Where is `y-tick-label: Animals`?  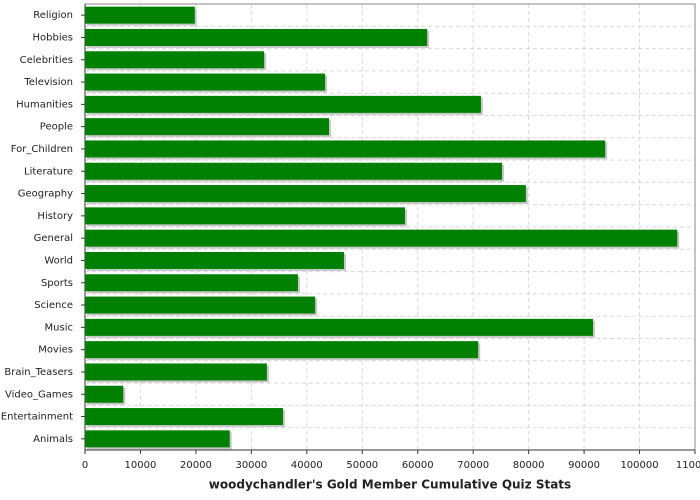 y-tick-label: Animals is located at coordinates (53, 439).